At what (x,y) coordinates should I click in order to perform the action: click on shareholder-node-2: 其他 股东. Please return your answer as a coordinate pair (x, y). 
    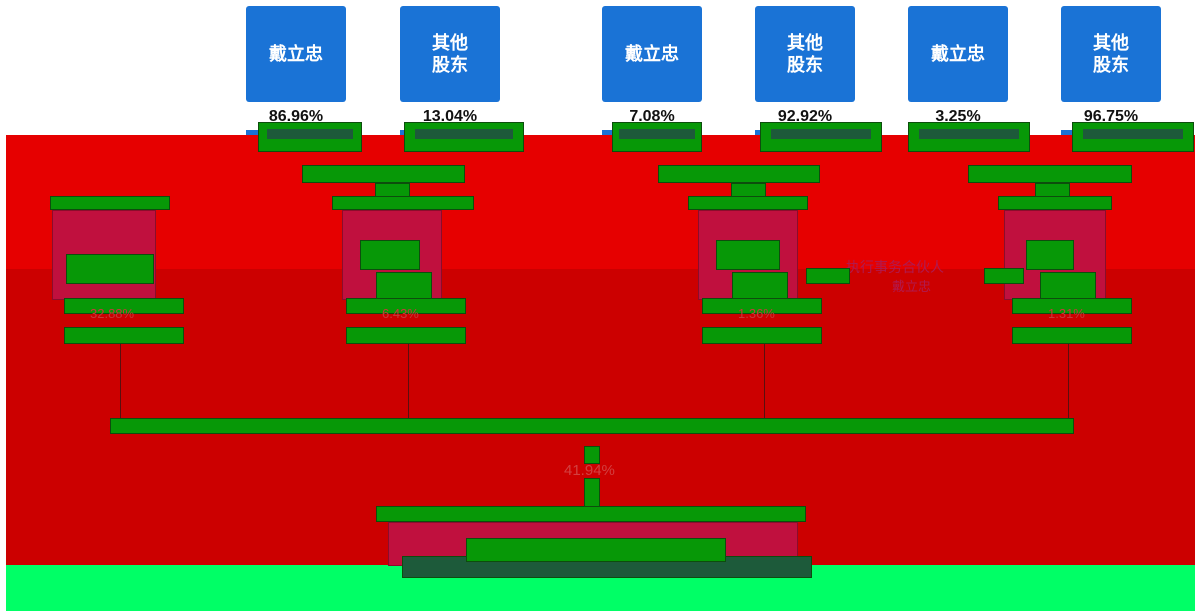
    Looking at the image, I should click on (450, 54).